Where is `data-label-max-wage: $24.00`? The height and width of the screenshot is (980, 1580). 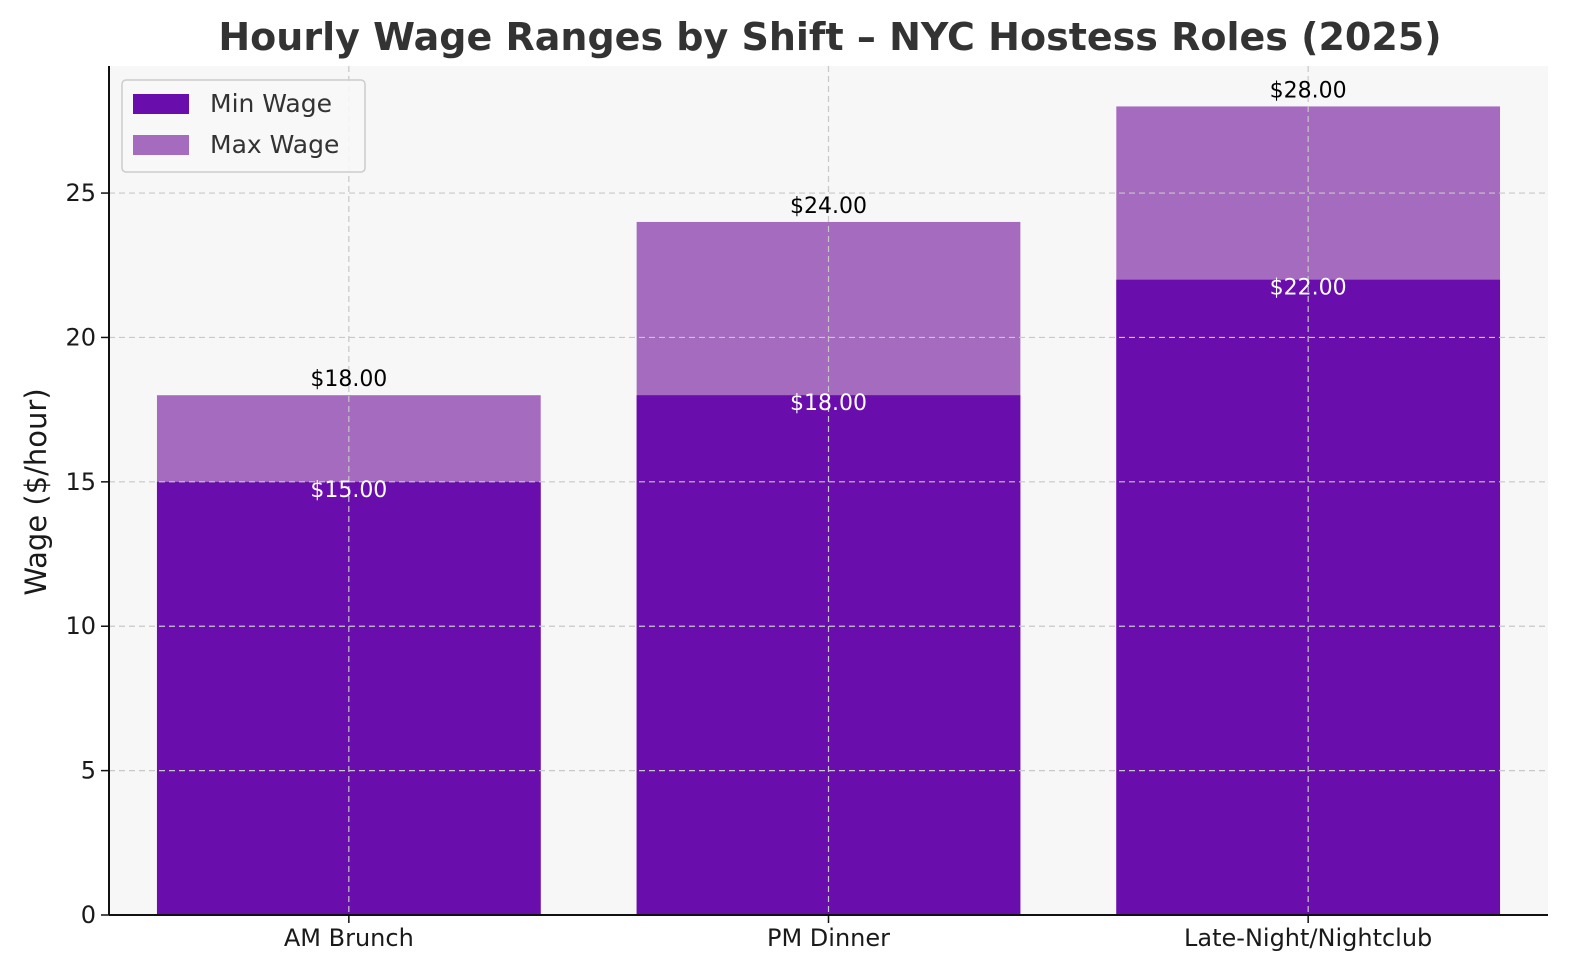
data-label-max-wage: $24.00 is located at coordinates (828, 206).